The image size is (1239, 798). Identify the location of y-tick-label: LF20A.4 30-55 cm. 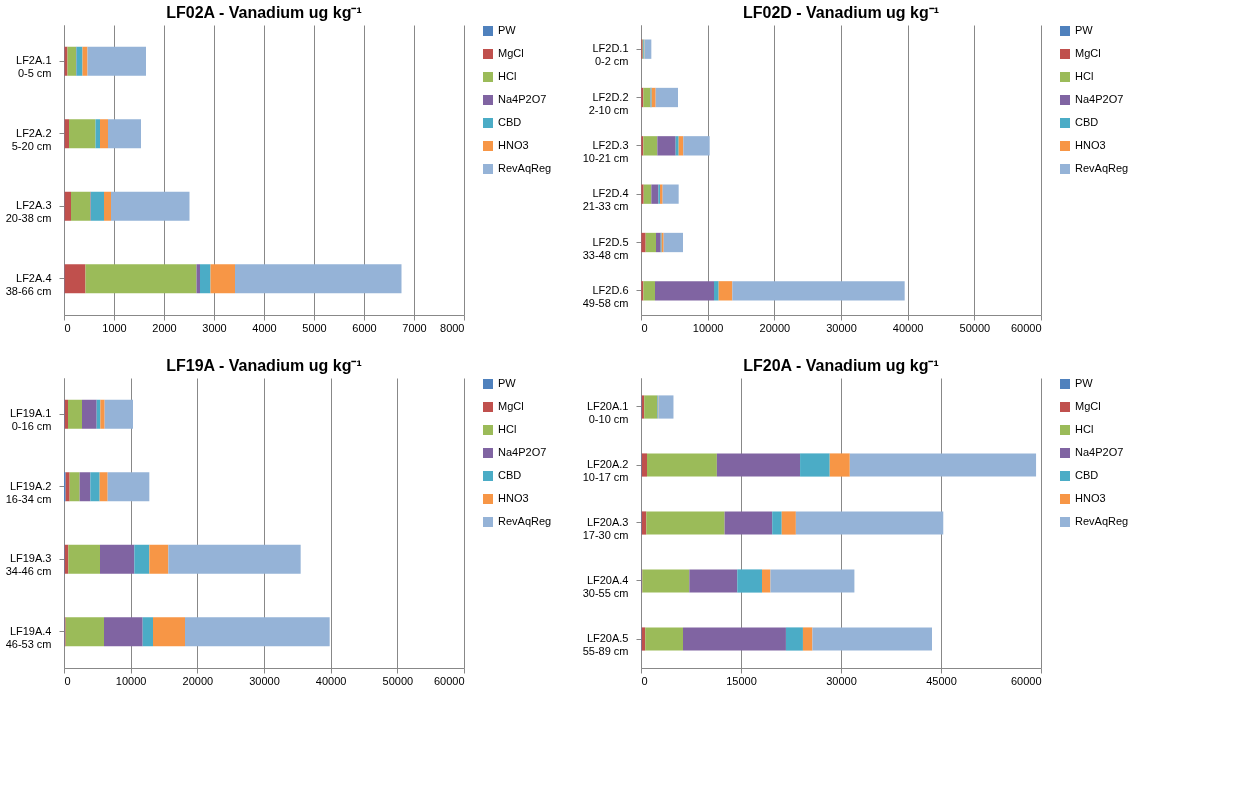
(605, 586).